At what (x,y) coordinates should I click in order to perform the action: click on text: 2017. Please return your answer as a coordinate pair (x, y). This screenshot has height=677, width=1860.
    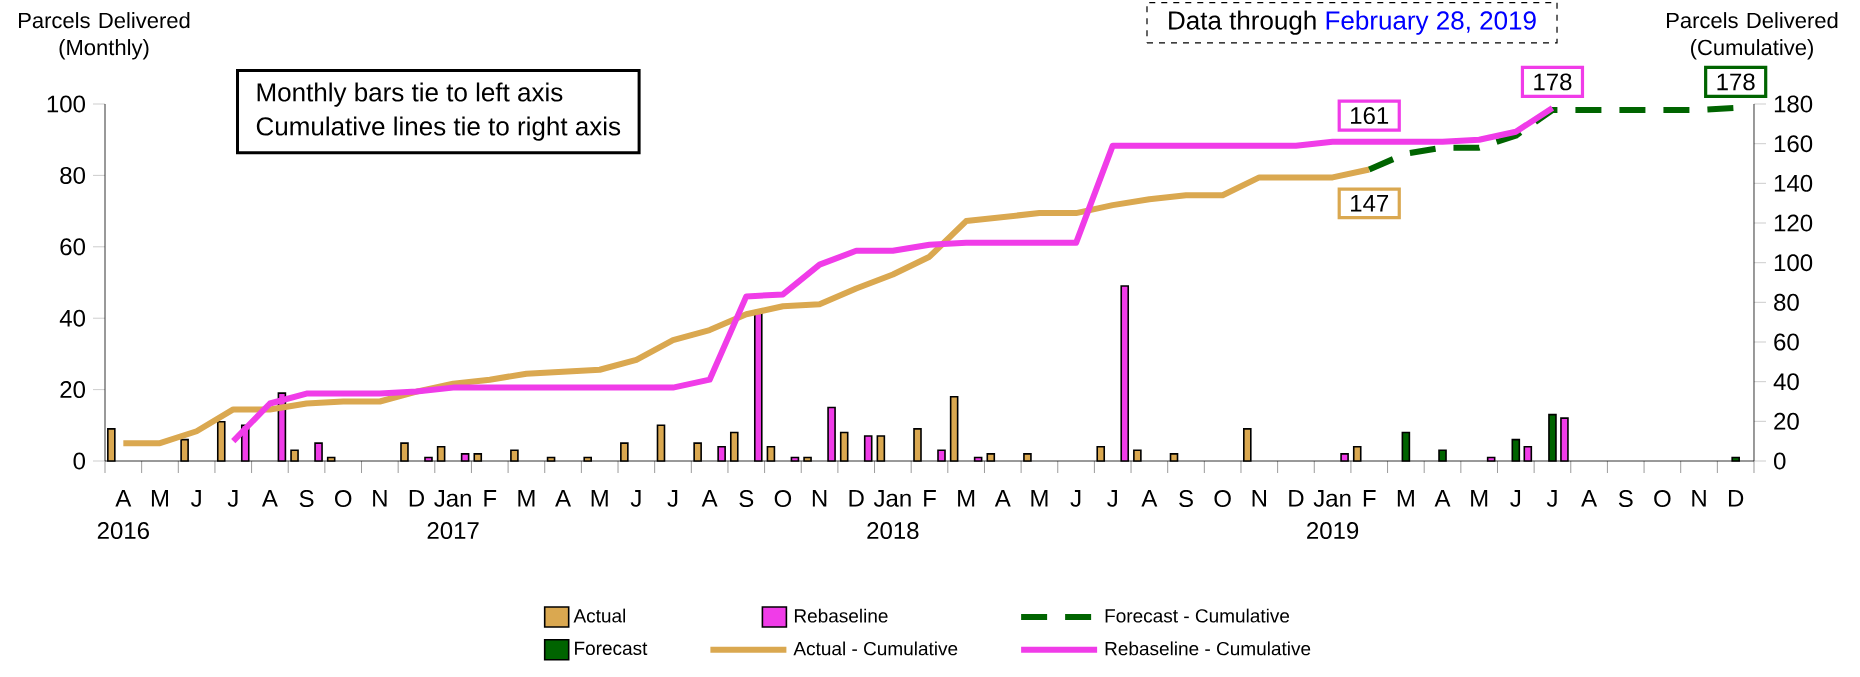
    Looking at the image, I should click on (453, 531).